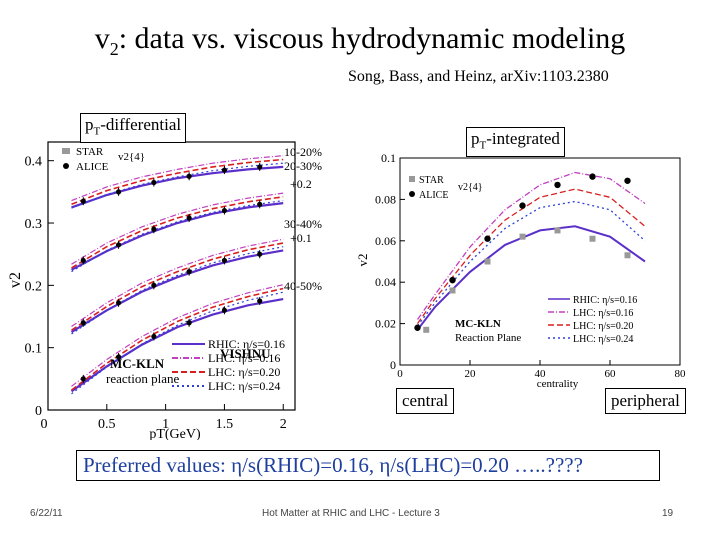 The height and width of the screenshot is (540, 720). What do you see at coordinates (470, 187) in the screenshot?
I see `right-legend-title: v2{4}` at bounding box center [470, 187].